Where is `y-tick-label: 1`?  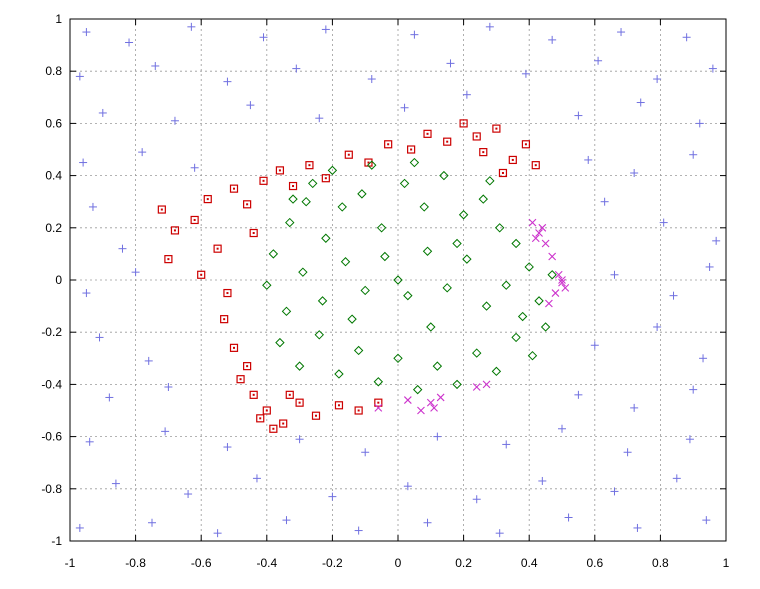 y-tick-label: 1 is located at coordinates (58, 19).